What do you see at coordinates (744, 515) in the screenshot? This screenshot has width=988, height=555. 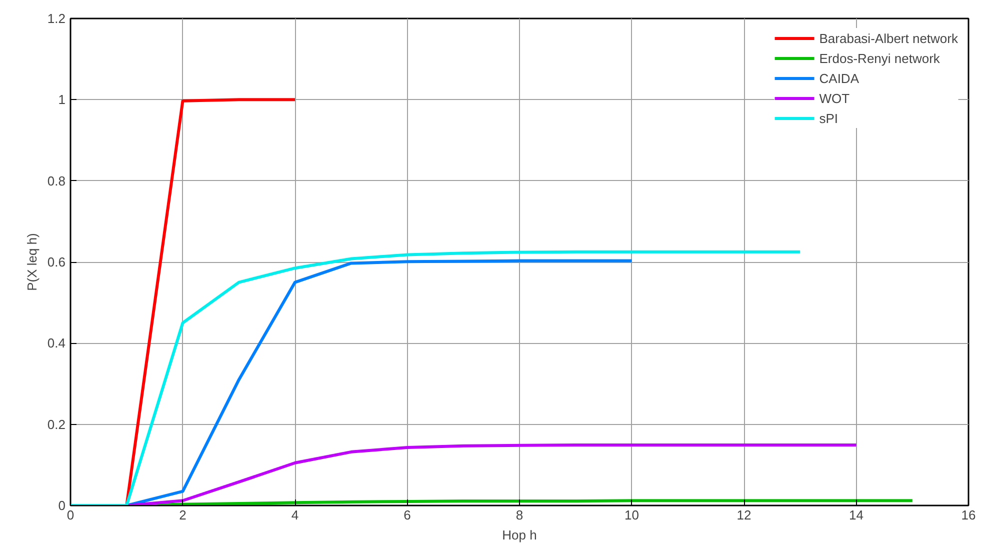 I see `x-tick-label: 12` at bounding box center [744, 515].